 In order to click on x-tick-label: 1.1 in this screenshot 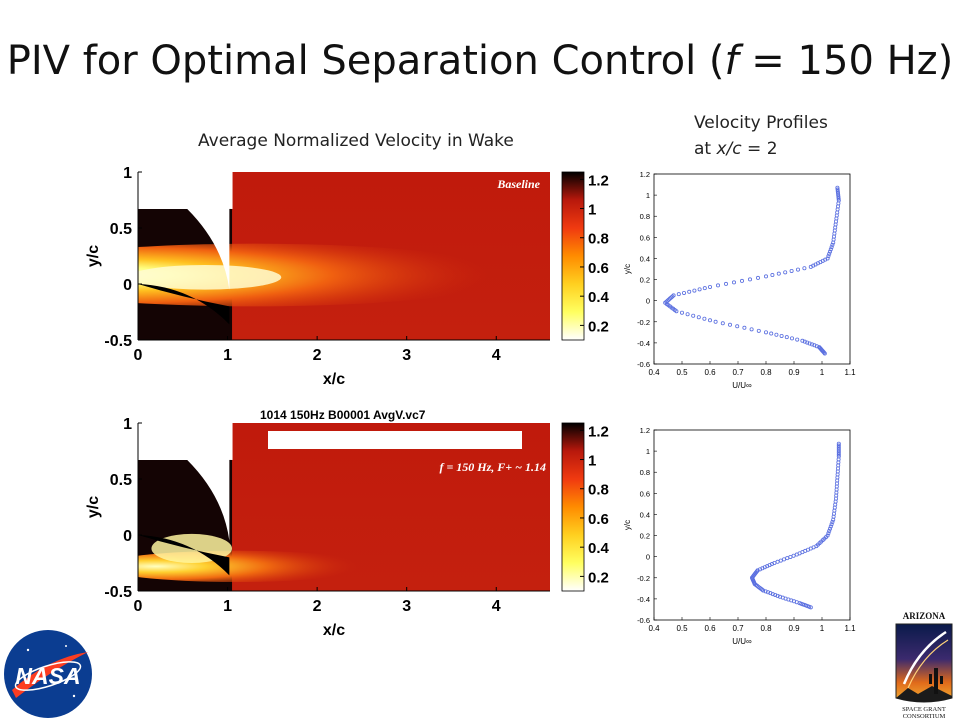, I will do `click(850, 628)`.